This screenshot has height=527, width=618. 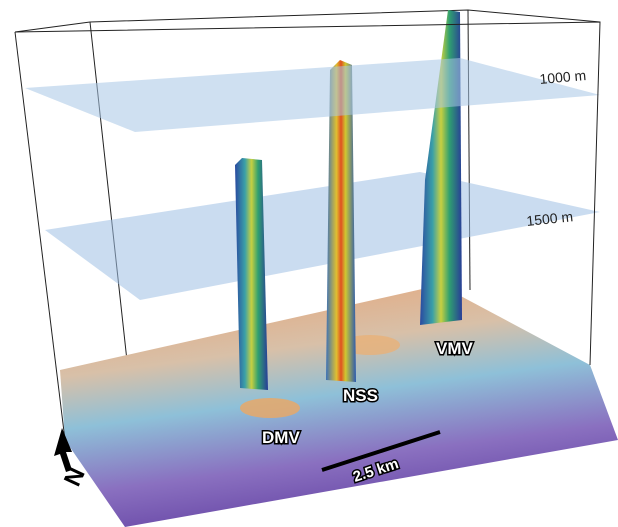 I want to click on mound, so click(x=270, y=408).